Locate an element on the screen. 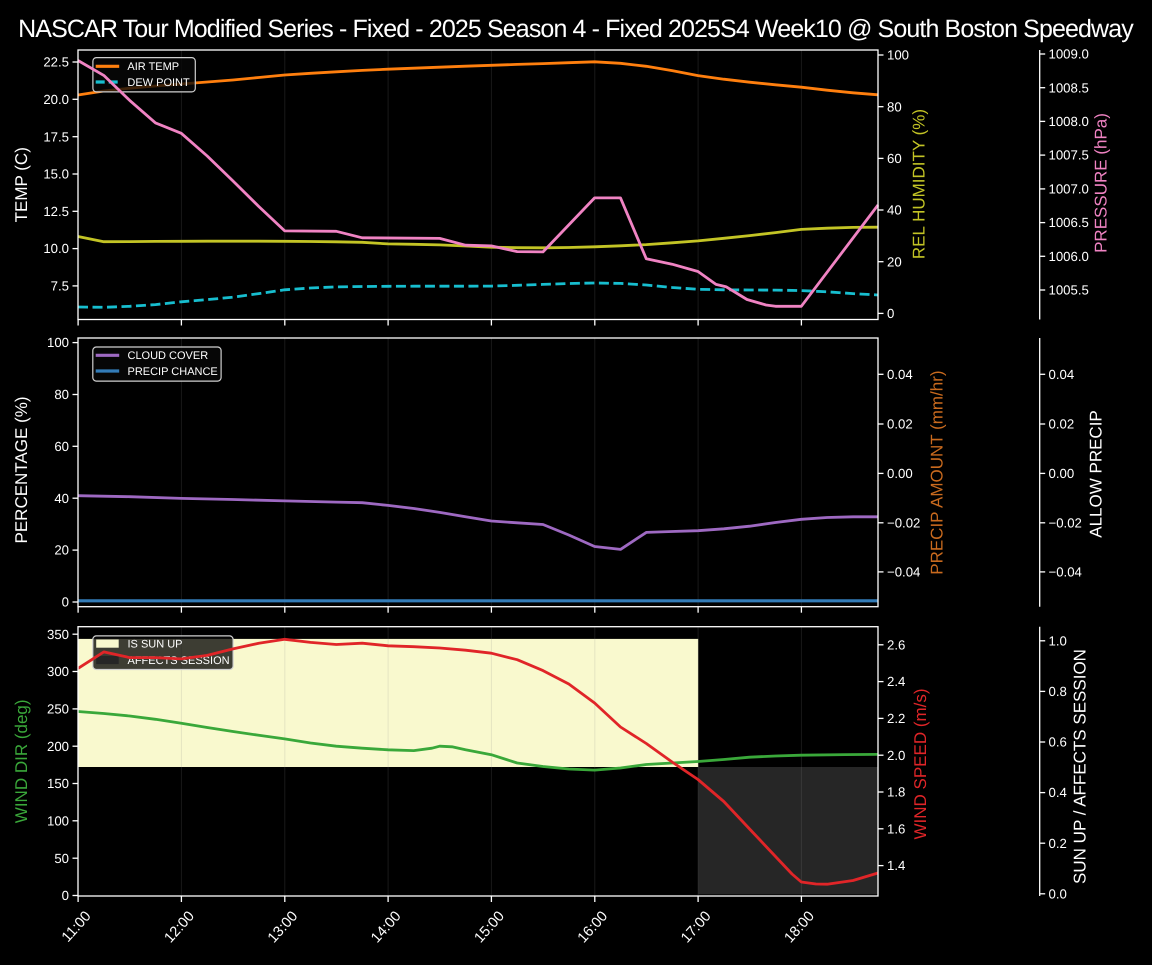 This screenshot has width=1152, height=965. svg-text: CLOUD COVER is located at coordinates (168, 356).